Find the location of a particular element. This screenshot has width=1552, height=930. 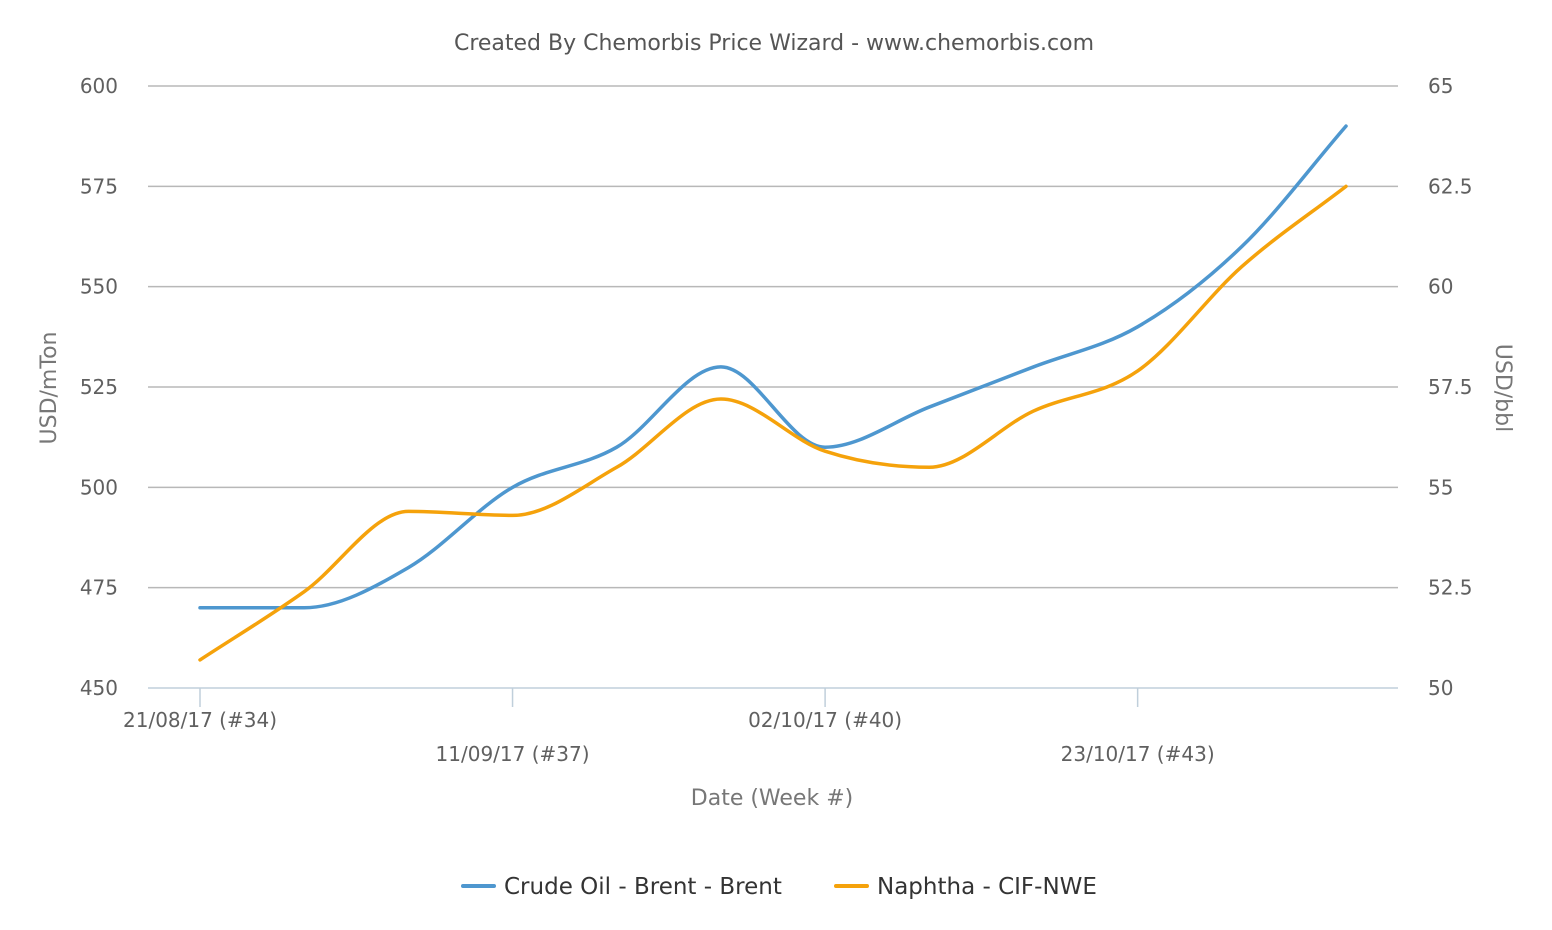

y2-tick-label: 52.5 is located at coordinates (1450, 588).